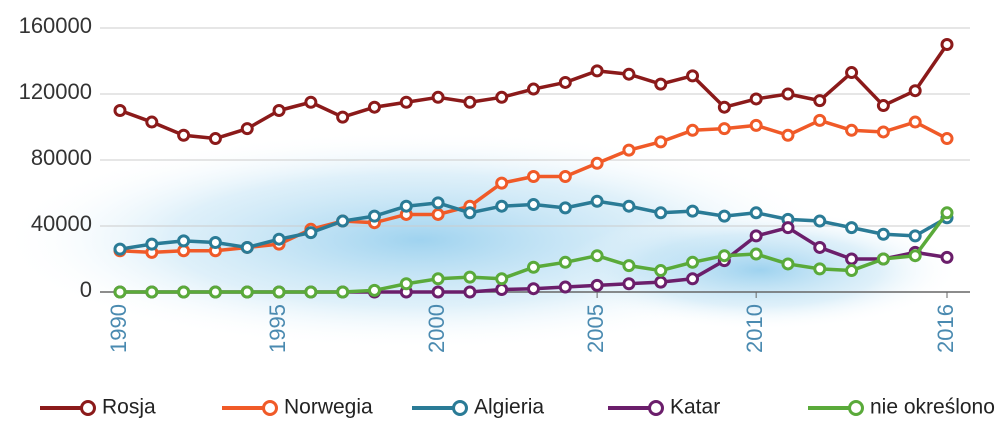 Image resolution: width=1003 pixels, height=421 pixels. Describe the element at coordinates (945, 328) in the screenshot. I see `x-tick-label: 2016` at that location.